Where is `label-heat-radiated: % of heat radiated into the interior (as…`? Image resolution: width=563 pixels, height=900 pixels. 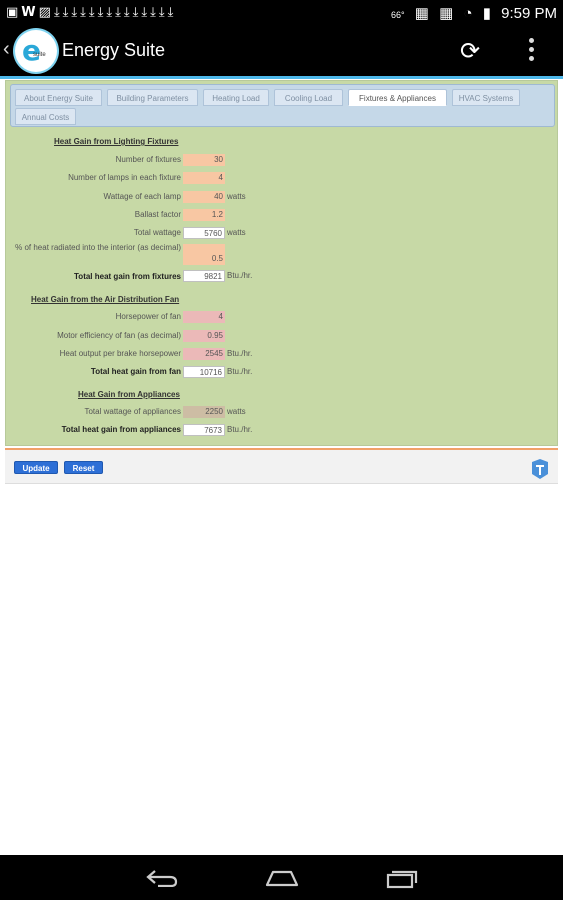
label-heat-radiated: % of heat radiated into the interior (as… is located at coordinates (98, 247).